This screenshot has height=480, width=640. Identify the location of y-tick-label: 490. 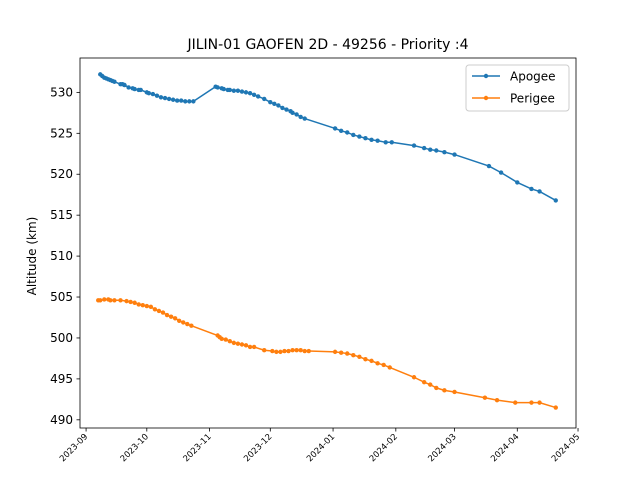
(61, 420).